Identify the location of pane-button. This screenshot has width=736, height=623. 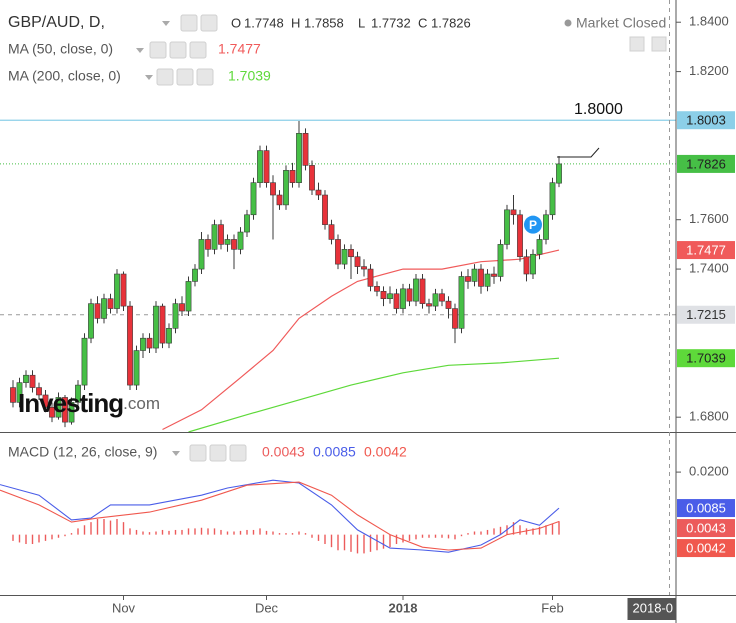
(637, 44).